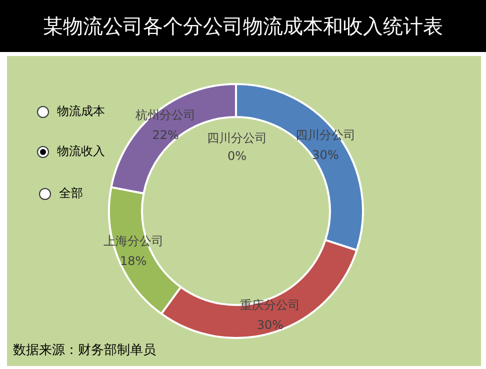 The width and height of the screenshot is (486, 369). What do you see at coordinates (81, 111) in the screenshot?
I see `text: 物流成本` at bounding box center [81, 111].